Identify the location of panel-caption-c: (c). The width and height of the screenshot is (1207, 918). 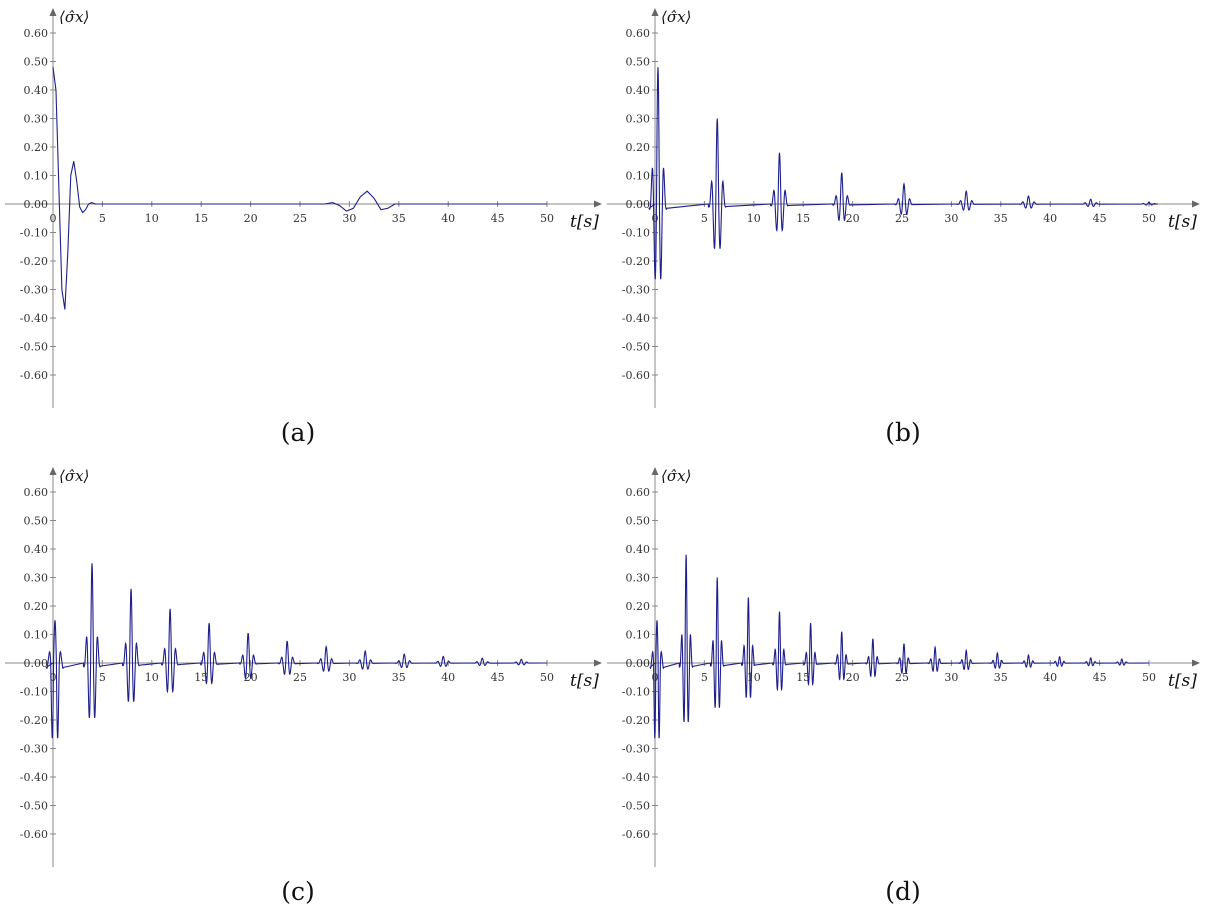
(298, 891).